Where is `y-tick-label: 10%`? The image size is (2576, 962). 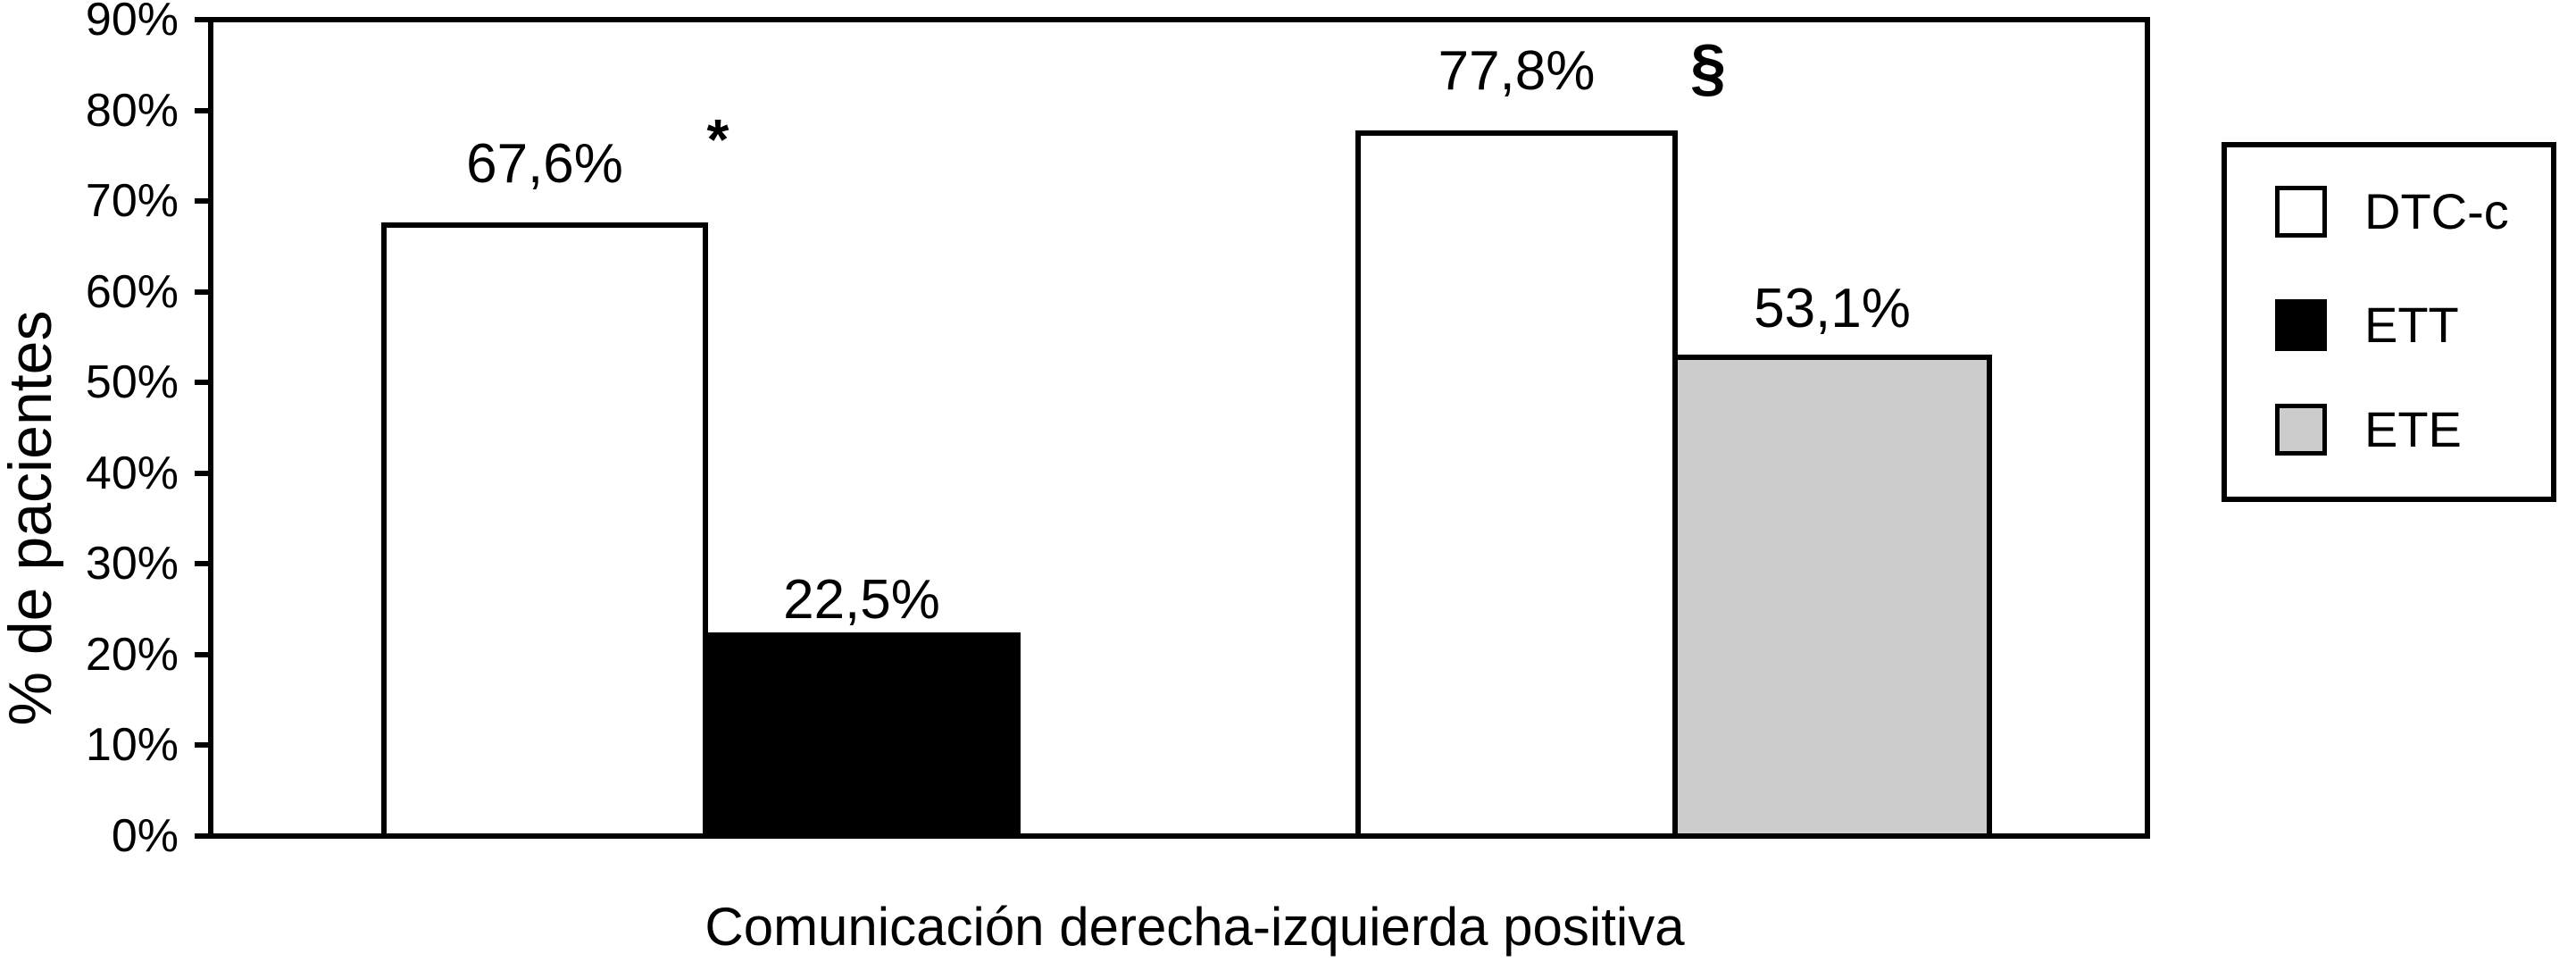 y-tick-label: 10% is located at coordinates (132, 745).